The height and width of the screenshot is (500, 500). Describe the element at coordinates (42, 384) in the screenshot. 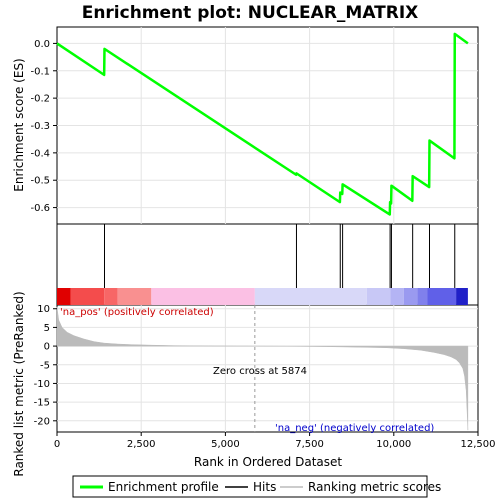

I see `metric-y-tick-label: -10` at that location.